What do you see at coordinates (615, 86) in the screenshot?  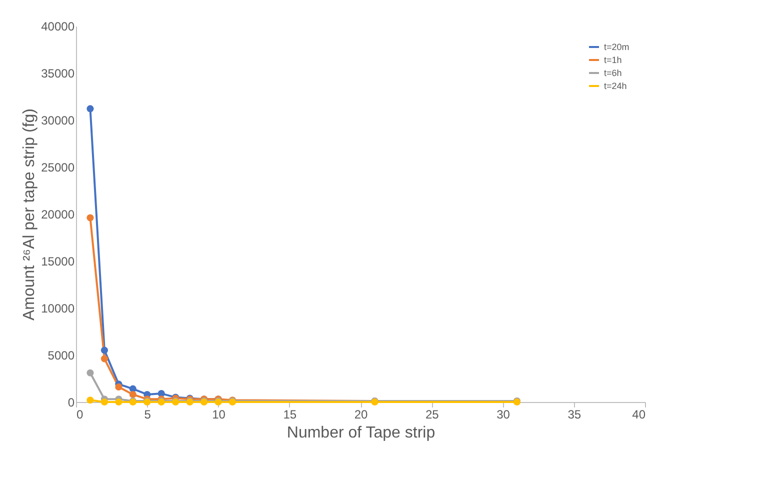 I see `legend-label: t=24h` at bounding box center [615, 86].